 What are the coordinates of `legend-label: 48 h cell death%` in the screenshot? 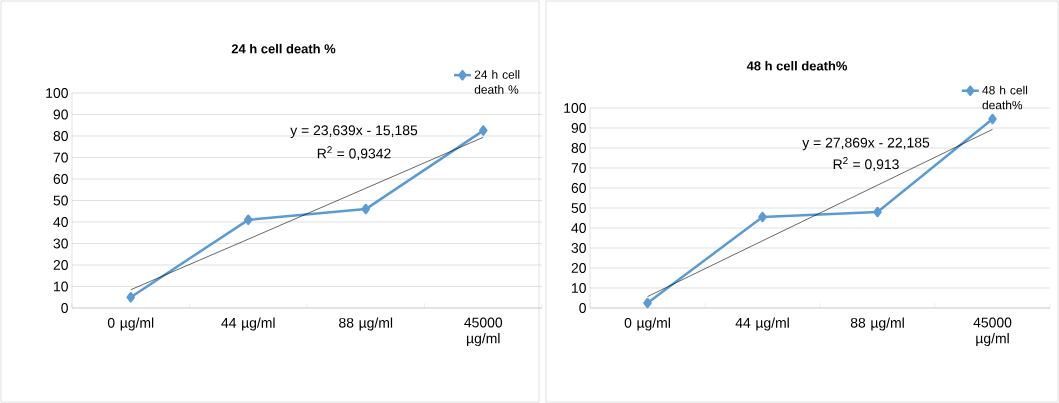 It's located at (1005, 97).